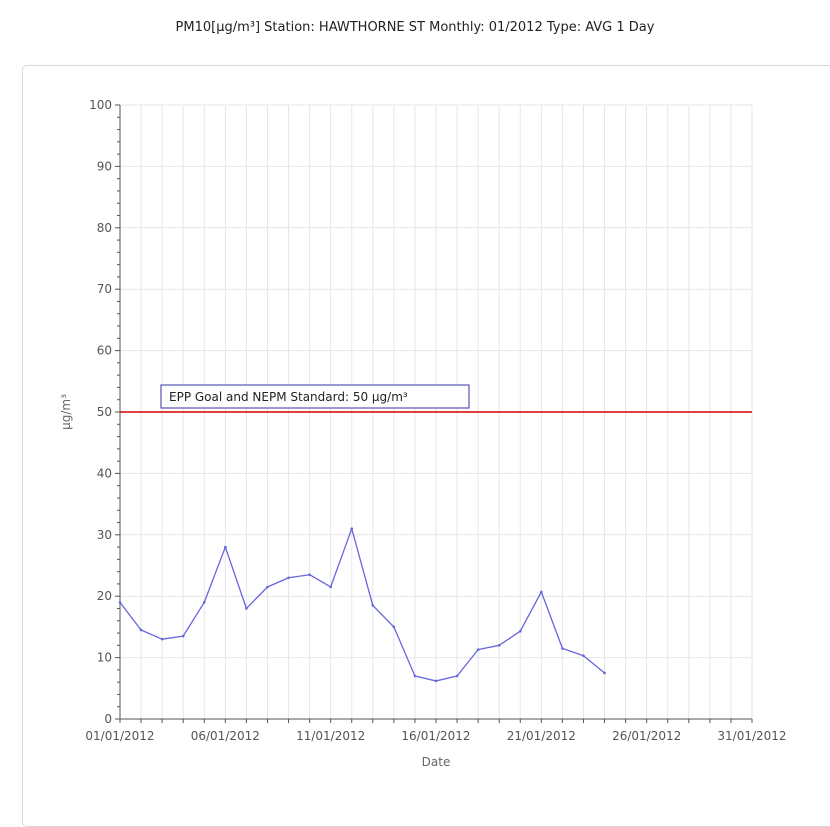 This screenshot has width=830, height=827. What do you see at coordinates (330, 736) in the screenshot?
I see `x-tick-label: 11/01/2012` at bounding box center [330, 736].